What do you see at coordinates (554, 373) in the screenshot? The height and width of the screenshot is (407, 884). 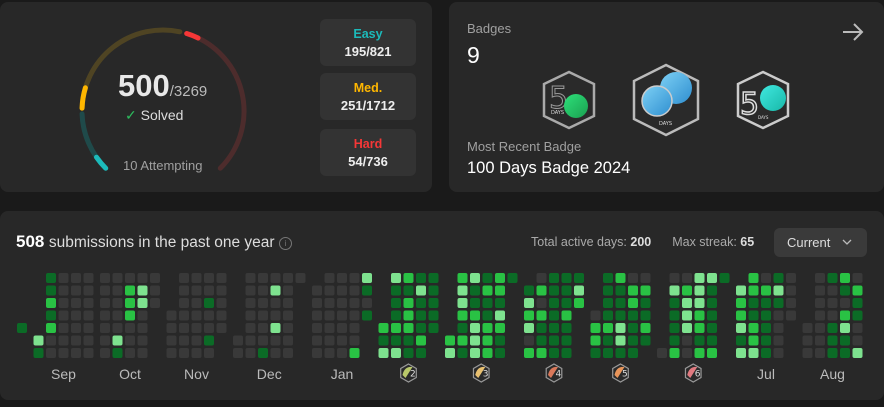 I see `monthly-badge-icon: 4` at bounding box center [554, 373].